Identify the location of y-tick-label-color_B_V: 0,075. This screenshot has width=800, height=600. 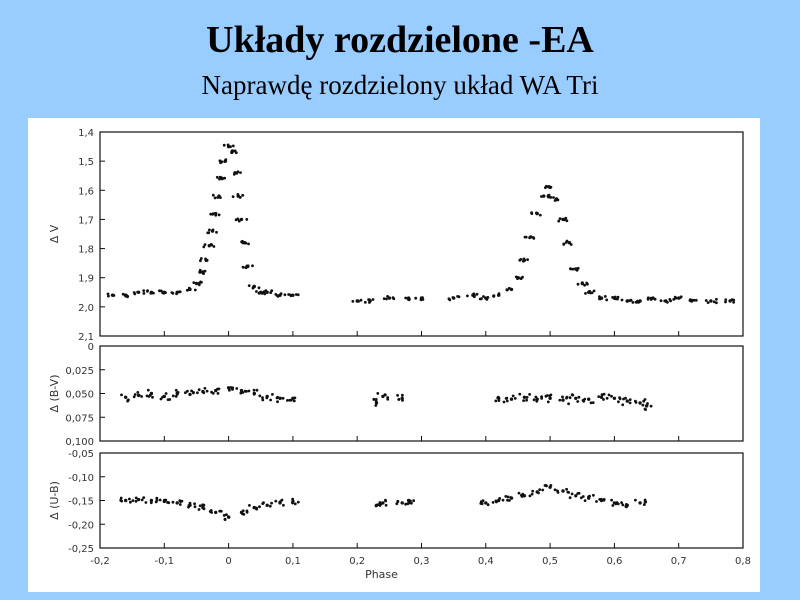
(79, 418).